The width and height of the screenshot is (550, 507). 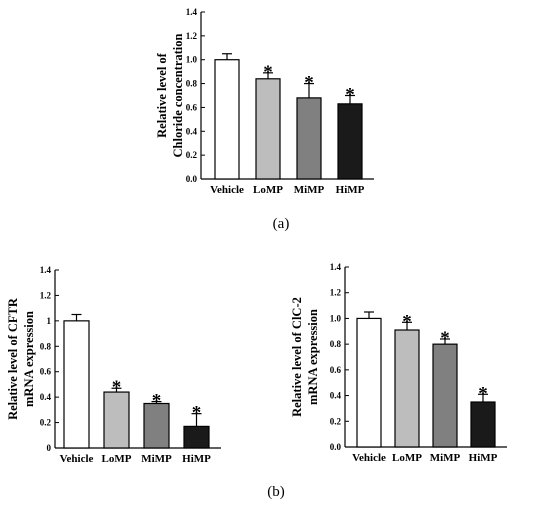 I want to click on panel-label-a: (a), so click(x=281, y=224).